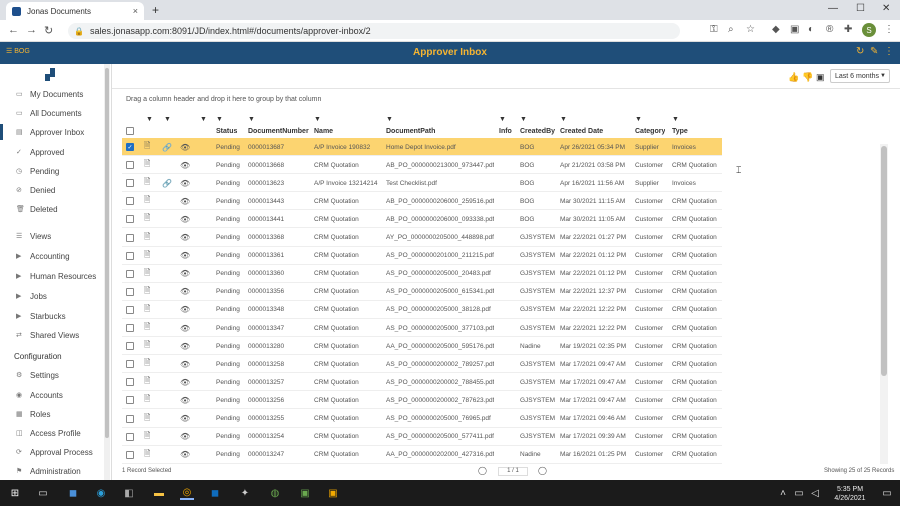 This screenshot has height=506, width=900. What do you see at coordinates (49, 31) in the screenshot?
I see `reload-icon: ↻` at bounding box center [49, 31].